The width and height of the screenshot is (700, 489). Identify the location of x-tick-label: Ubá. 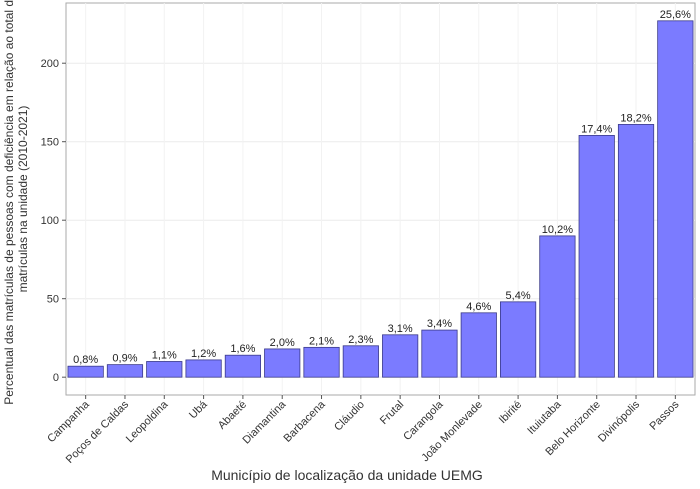
(198, 409).